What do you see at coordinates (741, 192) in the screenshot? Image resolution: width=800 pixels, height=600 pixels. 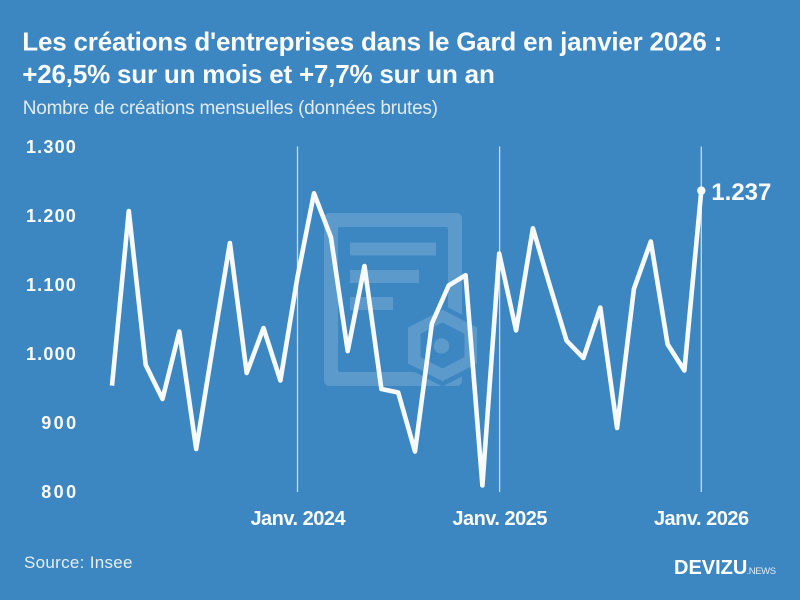 I see `svg-text: 1.237` at bounding box center [741, 192].